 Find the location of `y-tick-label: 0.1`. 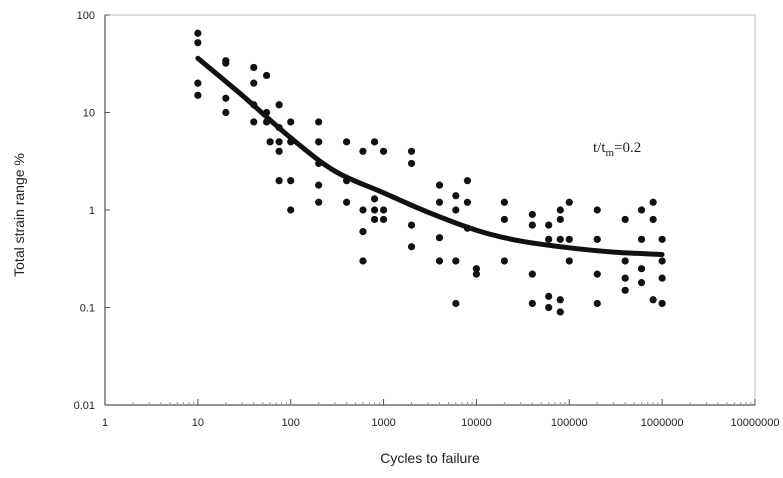

y-tick-label: 0.1 is located at coordinates (87, 309).